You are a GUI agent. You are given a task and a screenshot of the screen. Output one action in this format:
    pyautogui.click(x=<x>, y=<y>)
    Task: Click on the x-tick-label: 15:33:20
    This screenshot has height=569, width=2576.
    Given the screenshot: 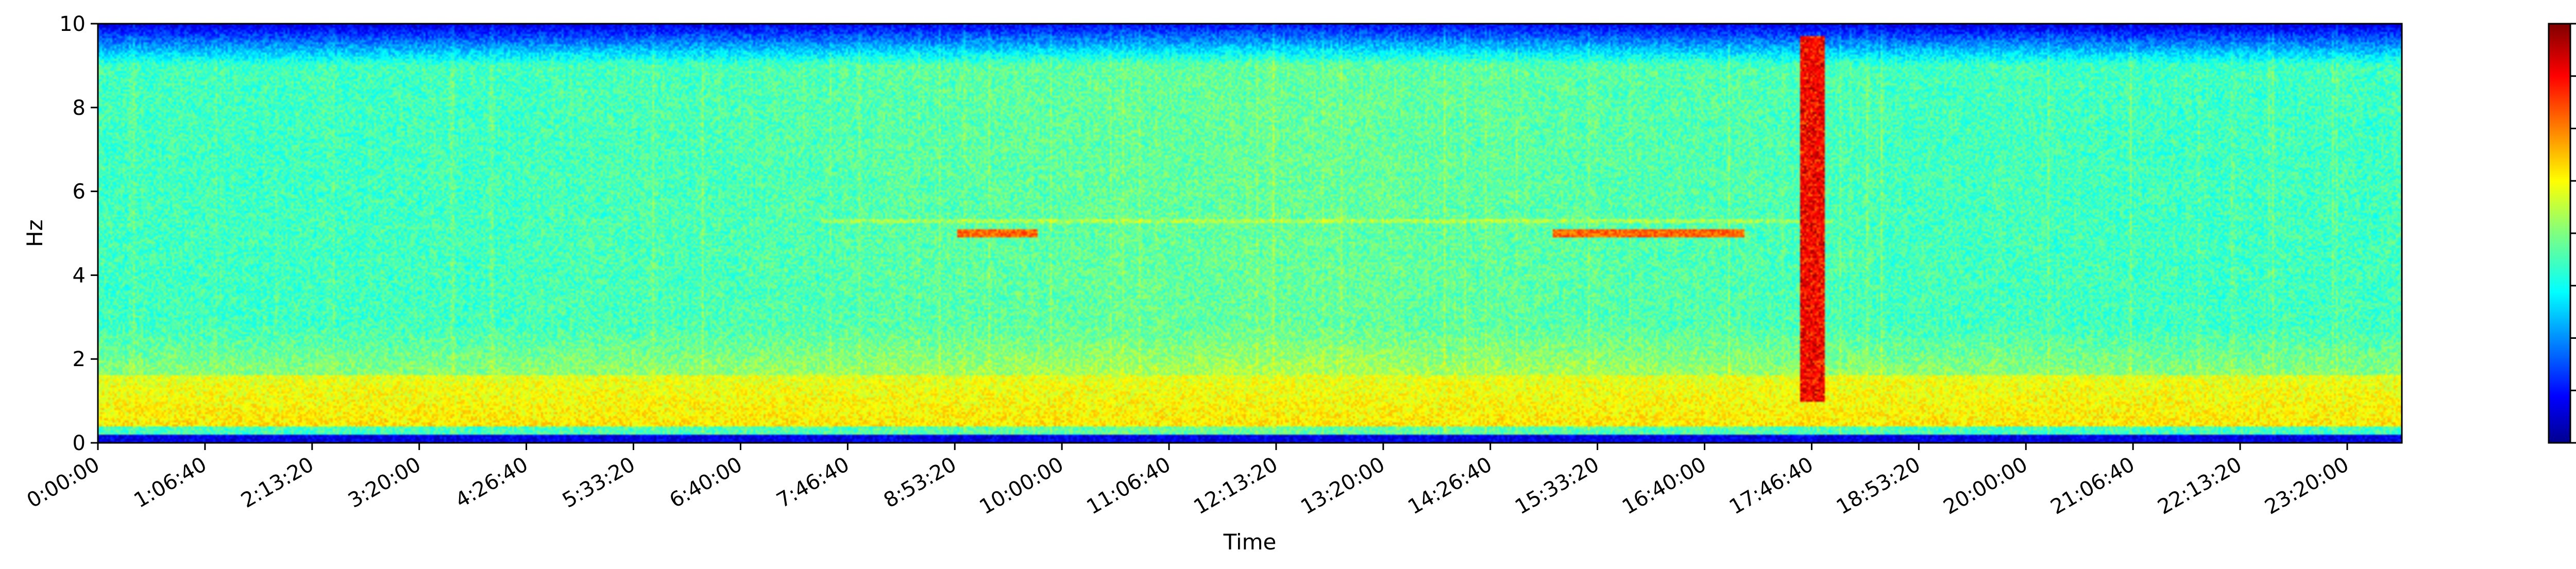 What is the action you would take?
    pyautogui.click(x=1557, y=486)
    